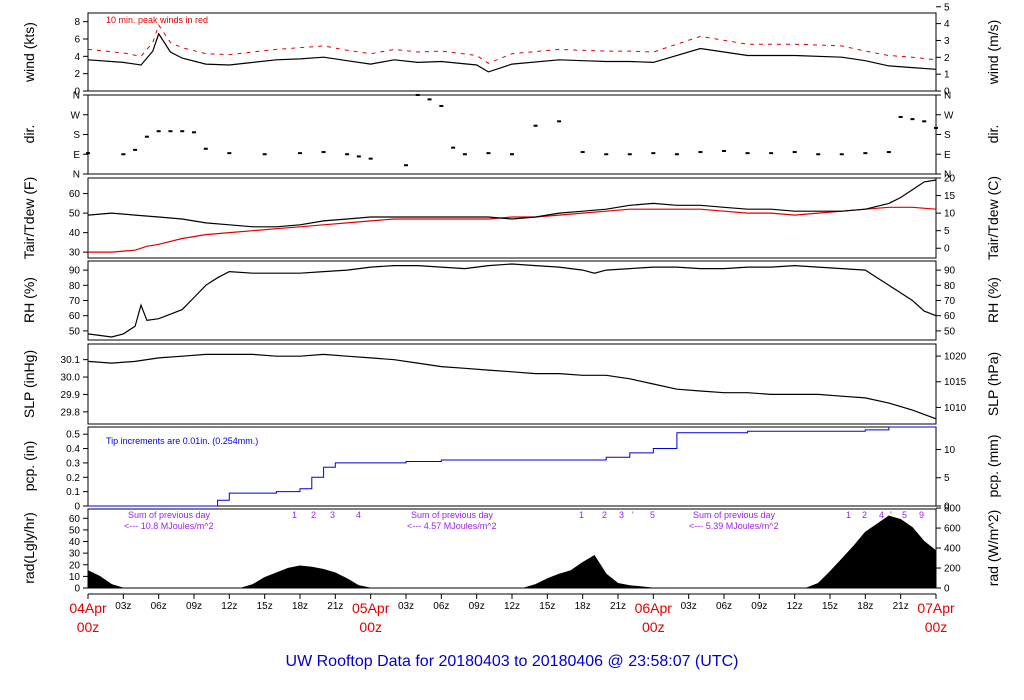 The height and width of the screenshot is (700, 1024). What do you see at coordinates (947, 155) in the screenshot?
I see `y-tick-label: E` at bounding box center [947, 155].